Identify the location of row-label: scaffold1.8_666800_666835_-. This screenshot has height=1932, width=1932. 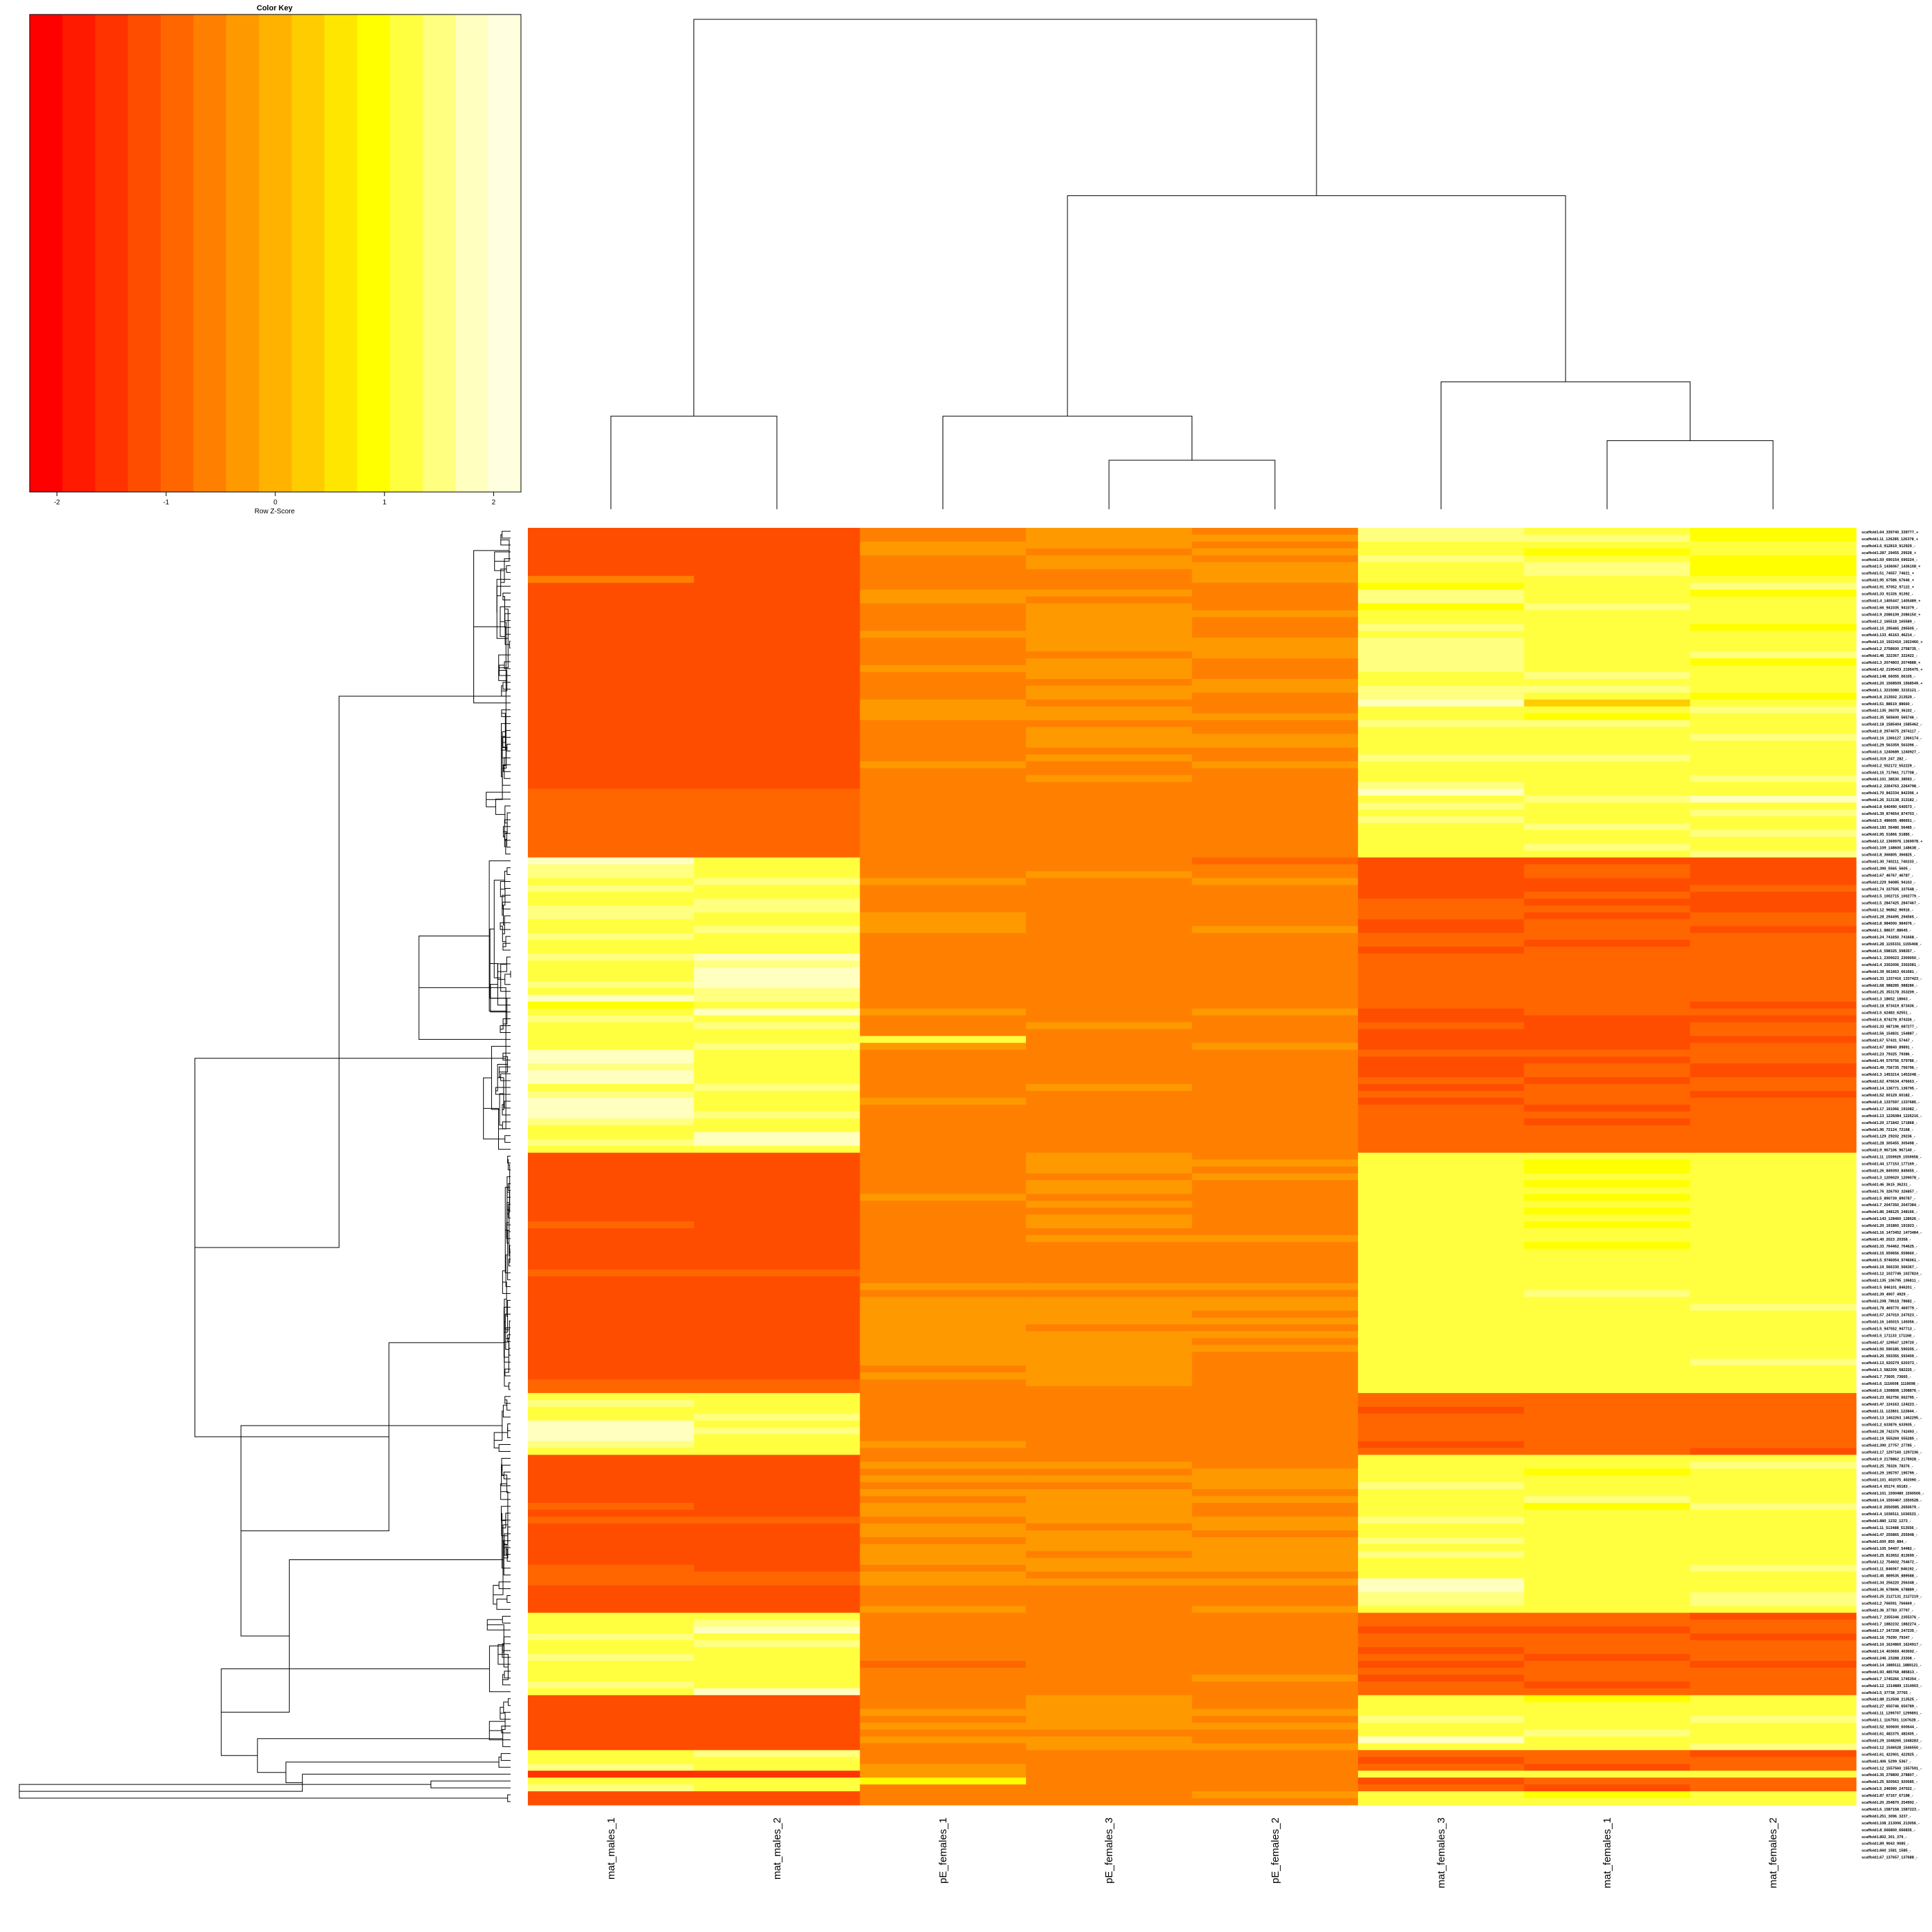
(1888, 1830).